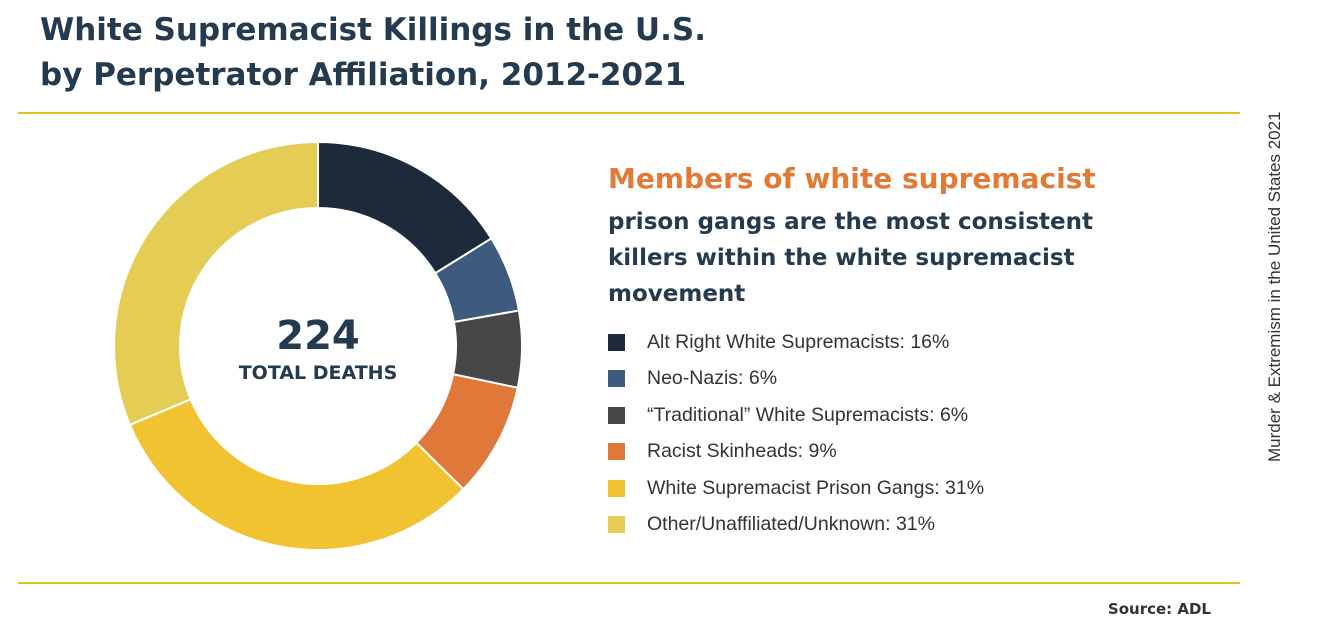  I want to click on chart-title-line-1: White Supremacist Killings in the U.S., so click(373, 30).